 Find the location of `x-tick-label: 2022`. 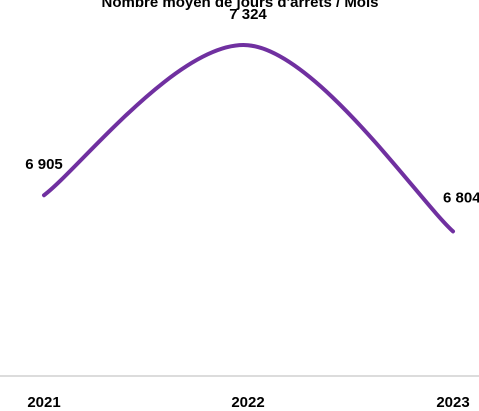

x-tick-label: 2022 is located at coordinates (247, 402).